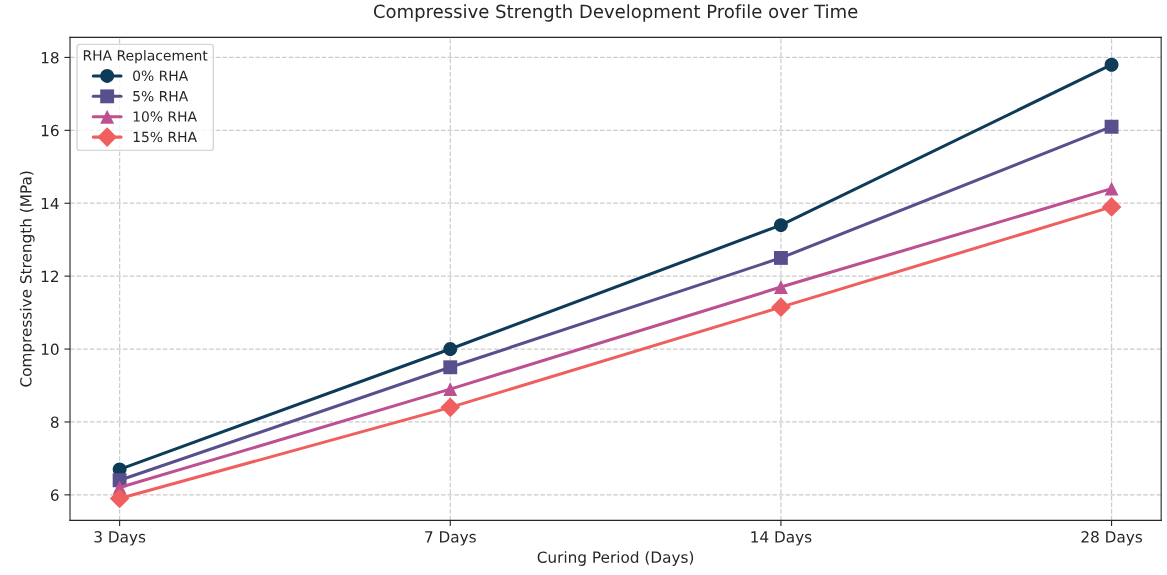 The height and width of the screenshot is (575, 1167). What do you see at coordinates (120, 538) in the screenshot?
I see `x-tick-label: 3 Days` at bounding box center [120, 538].